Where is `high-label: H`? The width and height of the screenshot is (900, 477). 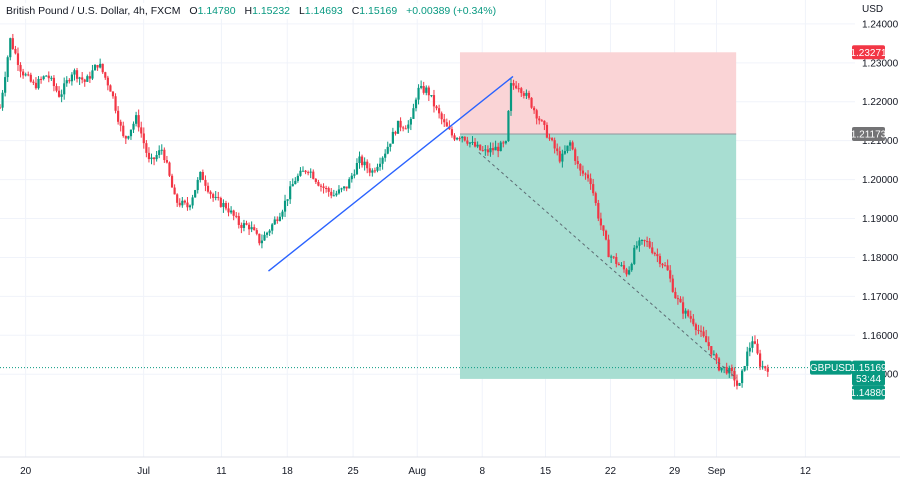
high-label: H is located at coordinates (248, 11).